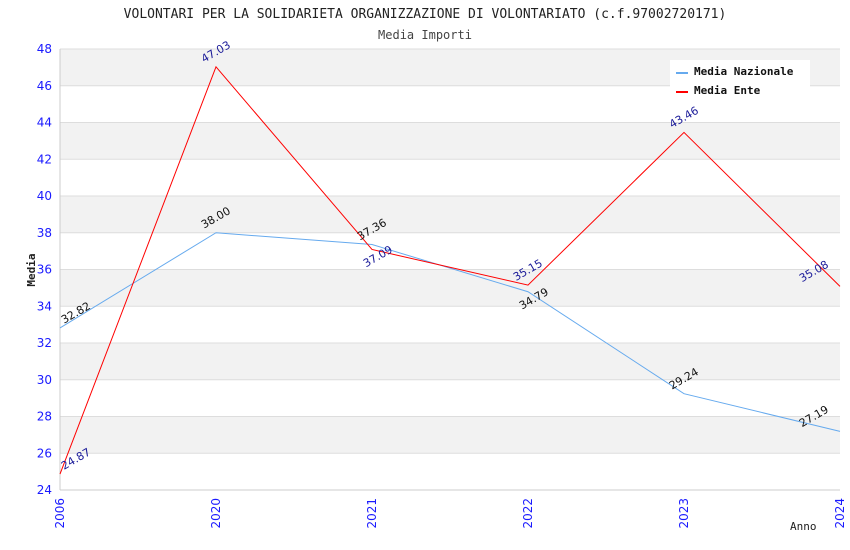 The image size is (850, 550). I want to click on legend-label-nazionale: Media Nazionale, so click(744, 71).